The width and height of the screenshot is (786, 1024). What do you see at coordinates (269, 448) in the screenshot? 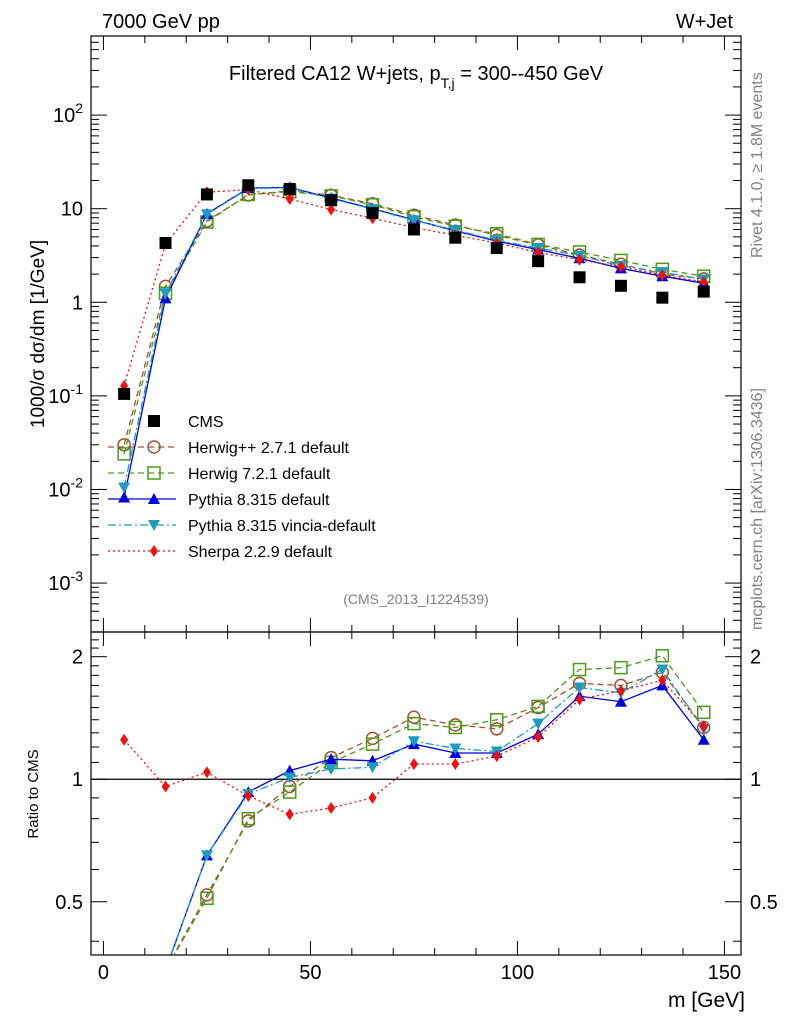
I see `legend-label: Herwig++ 2.7.1 default` at bounding box center [269, 448].